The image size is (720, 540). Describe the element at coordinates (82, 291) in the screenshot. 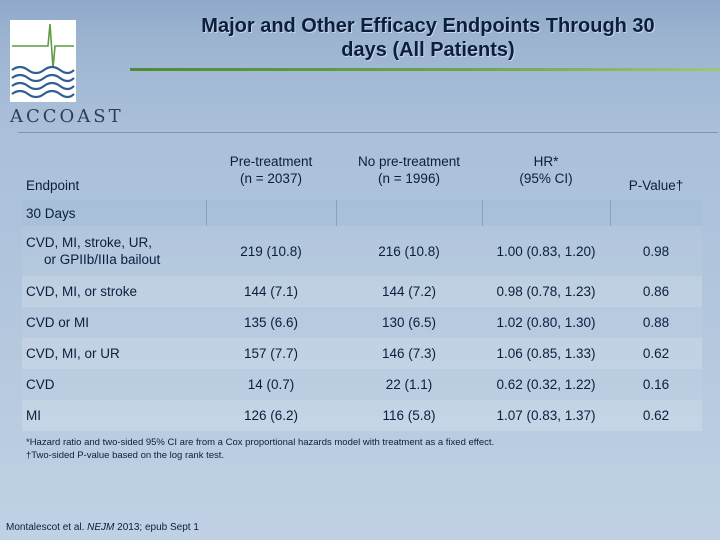

I see `endpoint-cell: CVD, MI, or stroke` at that location.